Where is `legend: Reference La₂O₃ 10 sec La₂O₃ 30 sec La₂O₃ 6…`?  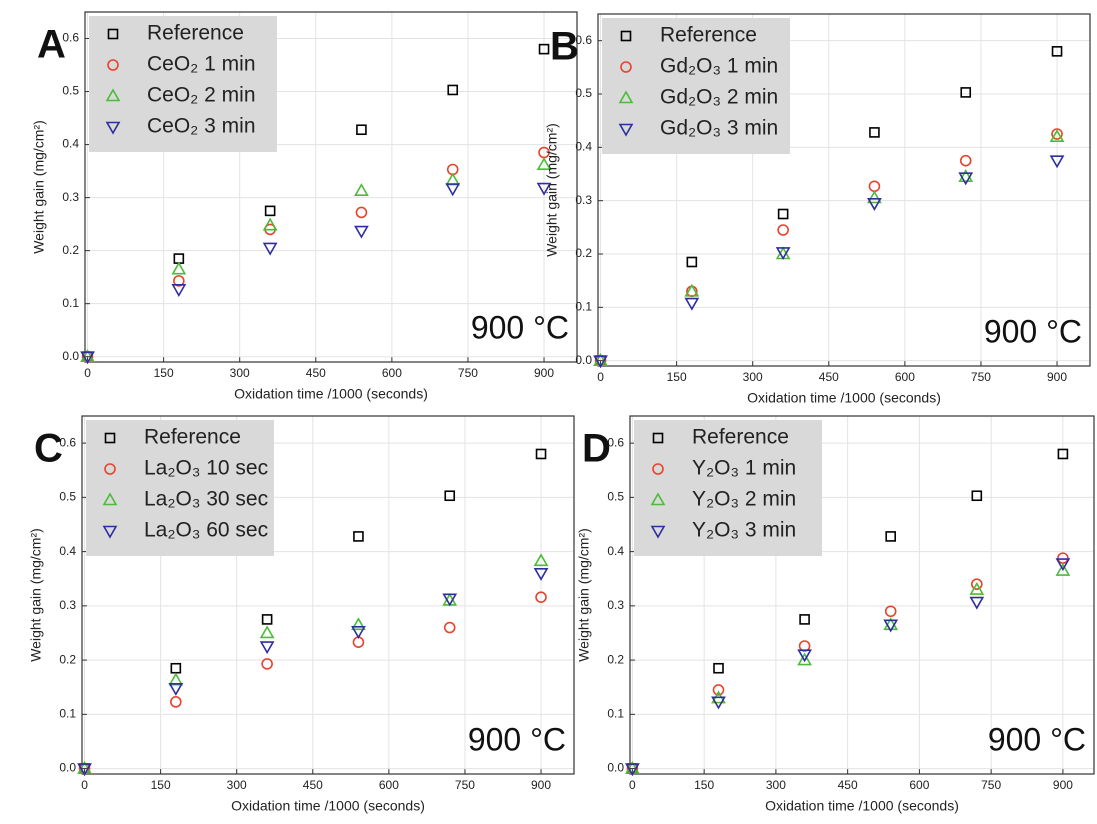 legend: Reference La₂O₃ 10 sec La₂O₃ 30 sec La₂O₃ 6… is located at coordinates (180, 488).